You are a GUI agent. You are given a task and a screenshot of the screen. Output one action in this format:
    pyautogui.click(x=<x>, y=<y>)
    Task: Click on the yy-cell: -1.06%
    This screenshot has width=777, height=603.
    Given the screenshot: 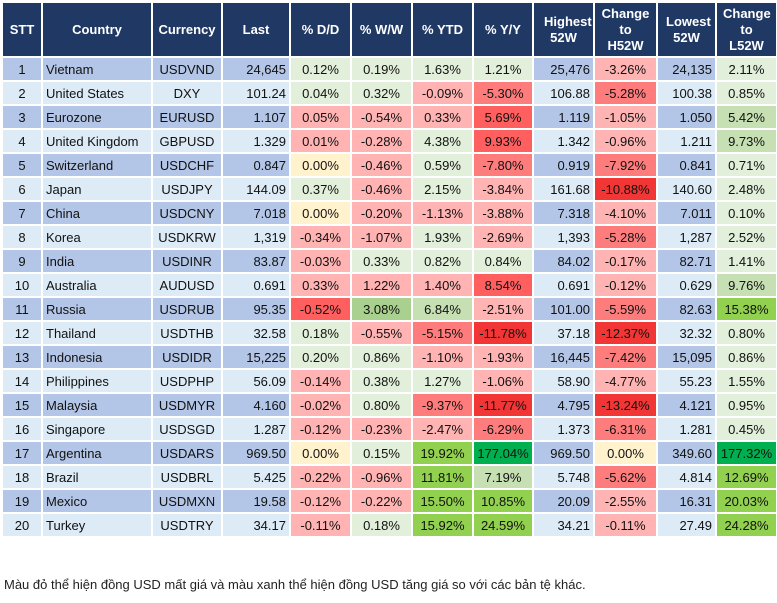 What is the action you would take?
    pyautogui.click(x=503, y=381)
    